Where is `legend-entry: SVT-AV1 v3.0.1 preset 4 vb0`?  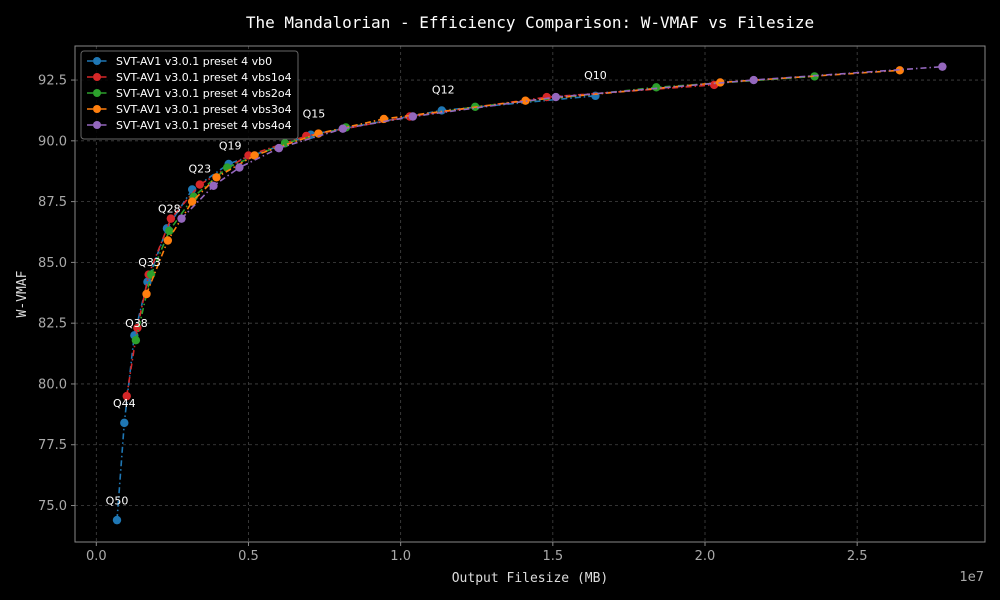 legend-entry: SVT-AV1 v3.0.1 preset 4 vb0 is located at coordinates (194, 61).